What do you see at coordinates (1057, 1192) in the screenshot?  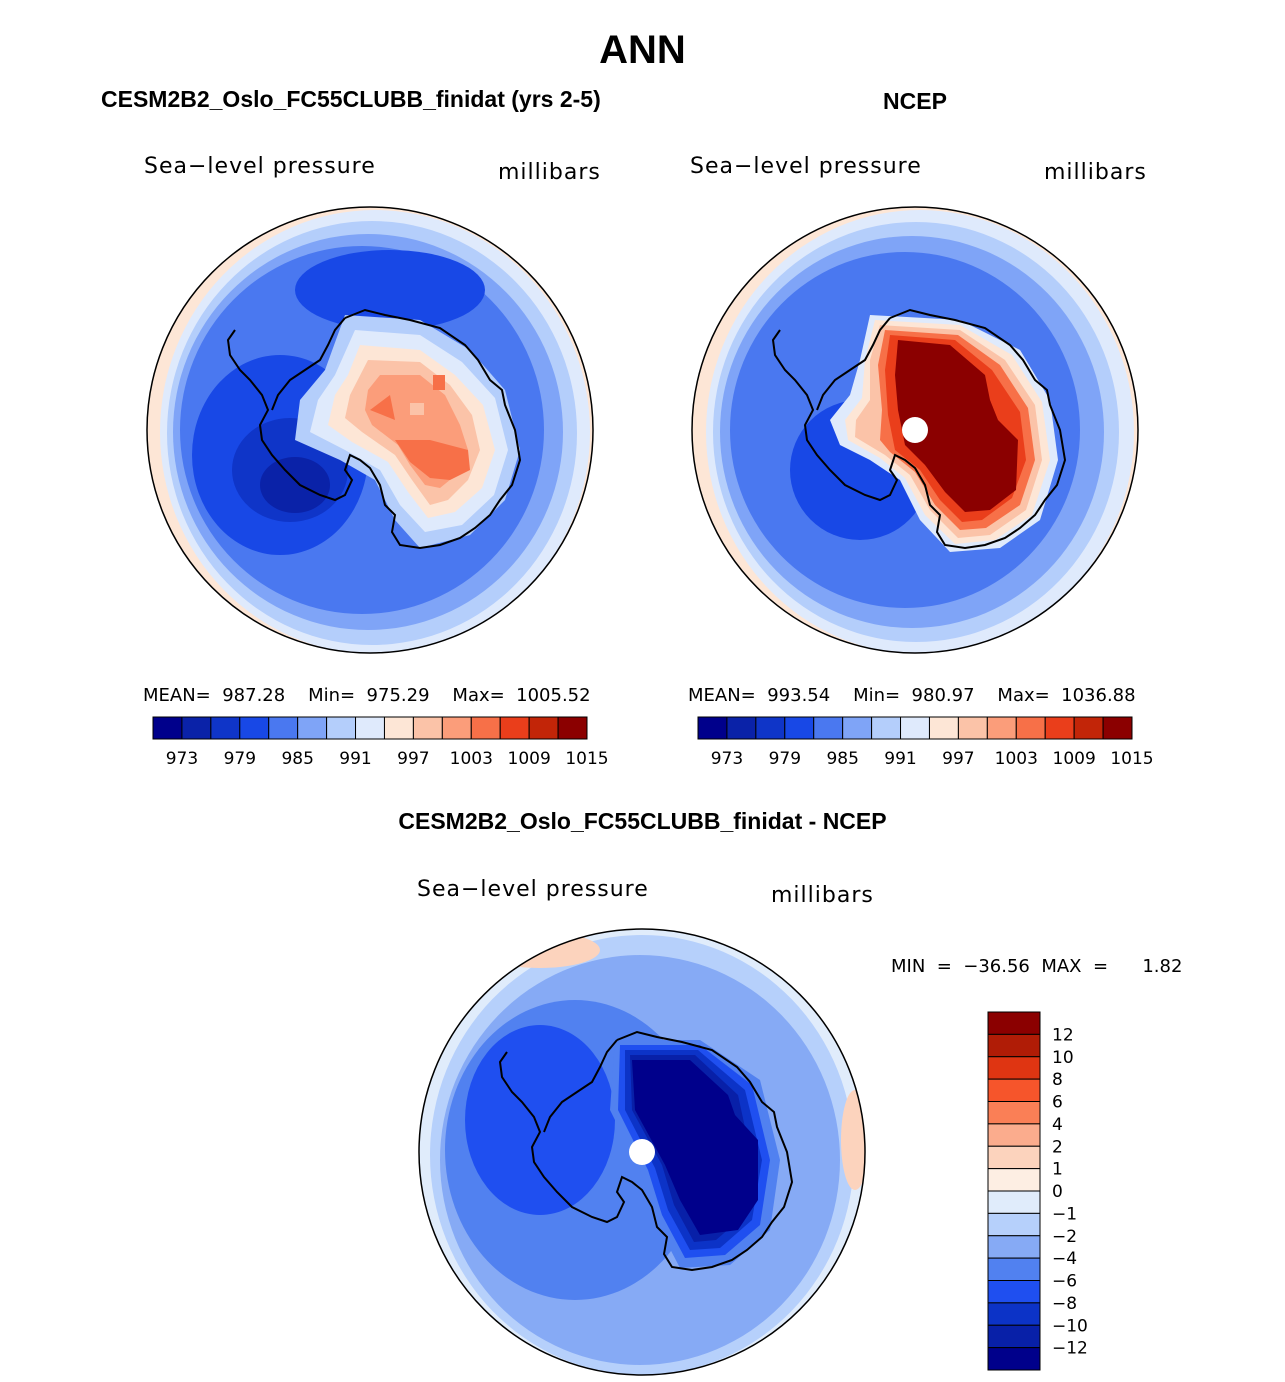 I see `diff-colorbar-tick-label: 0` at bounding box center [1057, 1192].